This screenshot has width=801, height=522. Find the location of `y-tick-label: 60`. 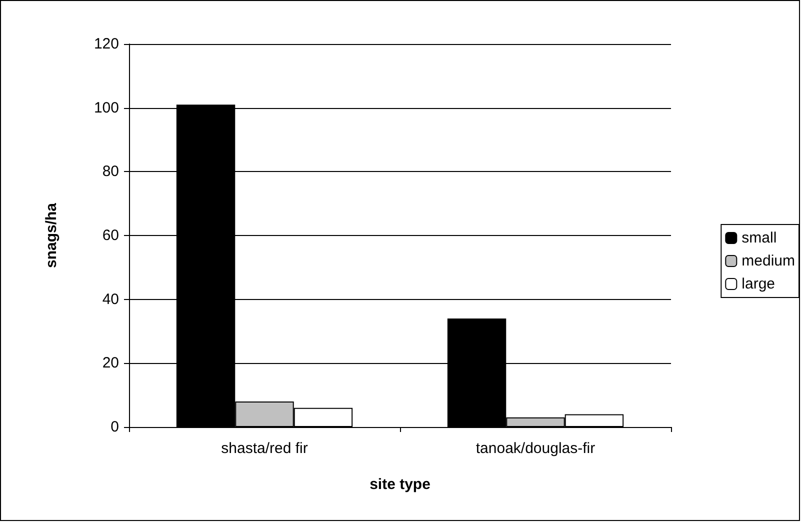

y-tick-label: 60 is located at coordinates (110, 235).